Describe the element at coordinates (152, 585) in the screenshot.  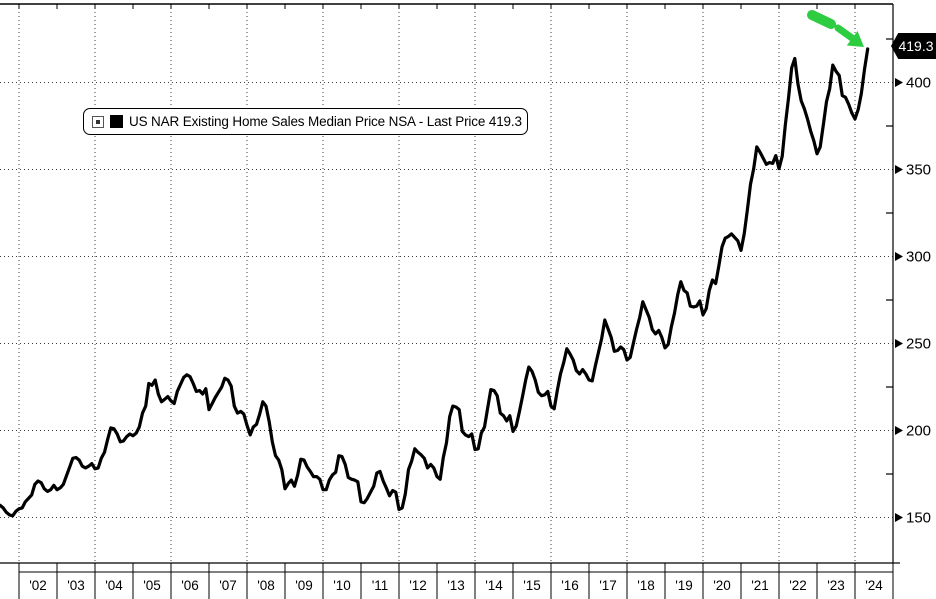
I see `x-axis-label: '05` at that location.